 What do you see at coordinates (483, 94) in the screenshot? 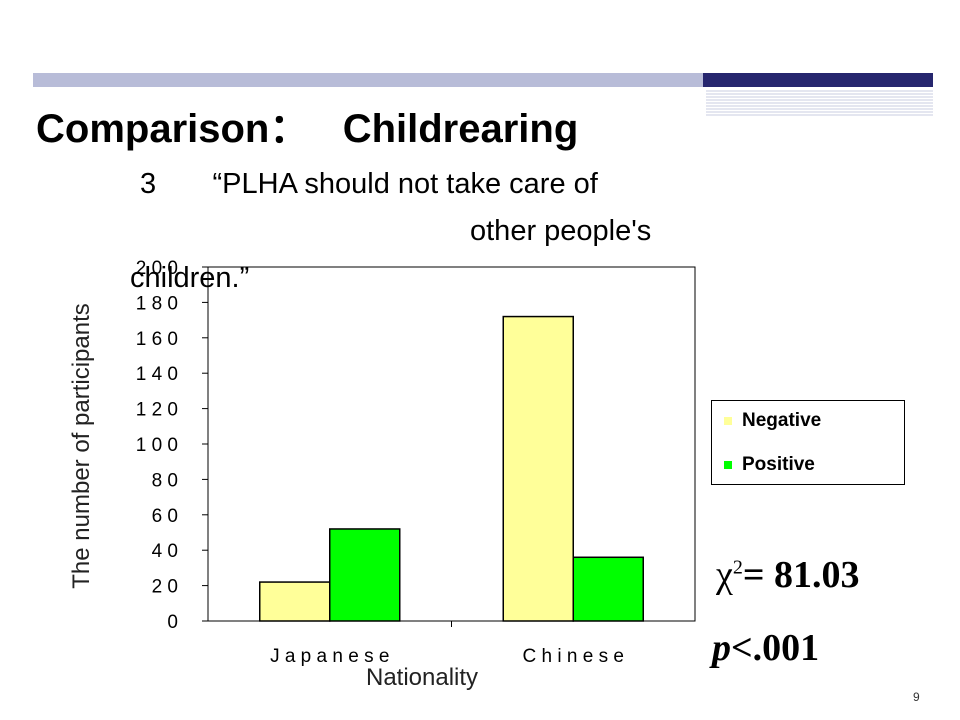
I see `header-decoration` at bounding box center [483, 94].